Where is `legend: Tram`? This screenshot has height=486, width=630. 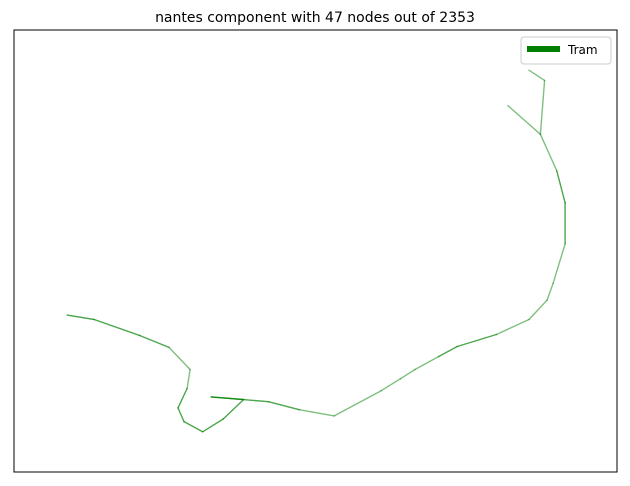 legend: Tram is located at coordinates (566, 50).